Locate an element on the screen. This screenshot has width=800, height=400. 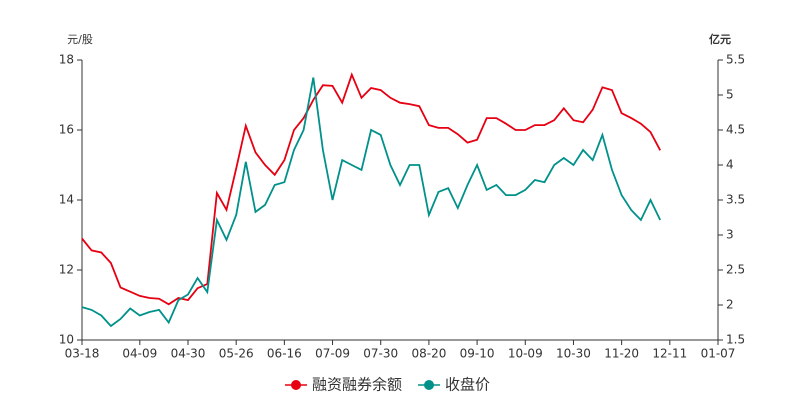
y2-tick-label: 3.5 is located at coordinates (735, 200).